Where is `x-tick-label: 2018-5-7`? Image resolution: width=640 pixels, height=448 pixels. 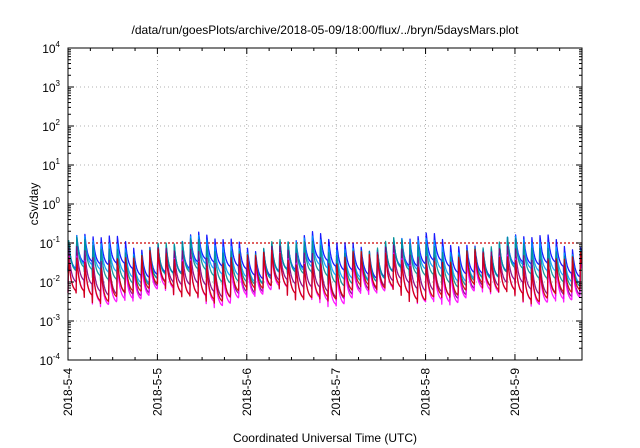
x-tick-label: 2018-5-7 is located at coordinates (336, 392).